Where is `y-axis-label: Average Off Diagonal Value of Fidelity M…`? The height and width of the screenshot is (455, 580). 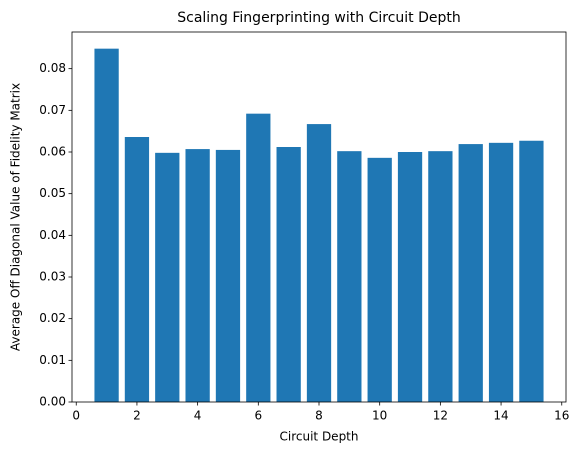 y-axis-label: Average Off Diagonal Value of Fidelity M… is located at coordinates (16, 217).